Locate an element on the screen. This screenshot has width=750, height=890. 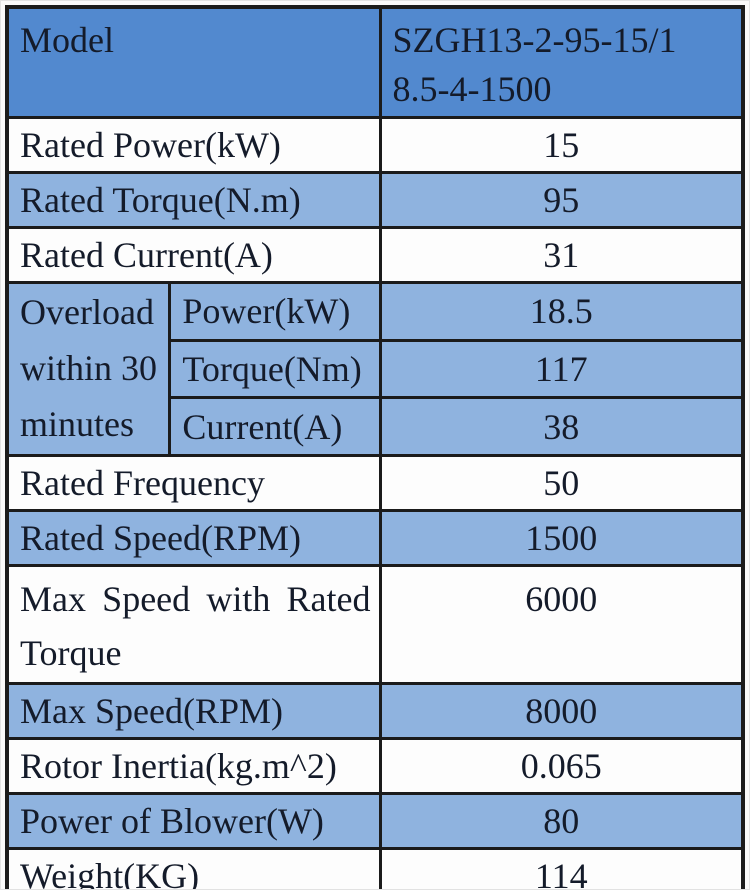
overload-current-value: 38 is located at coordinates (561, 426).